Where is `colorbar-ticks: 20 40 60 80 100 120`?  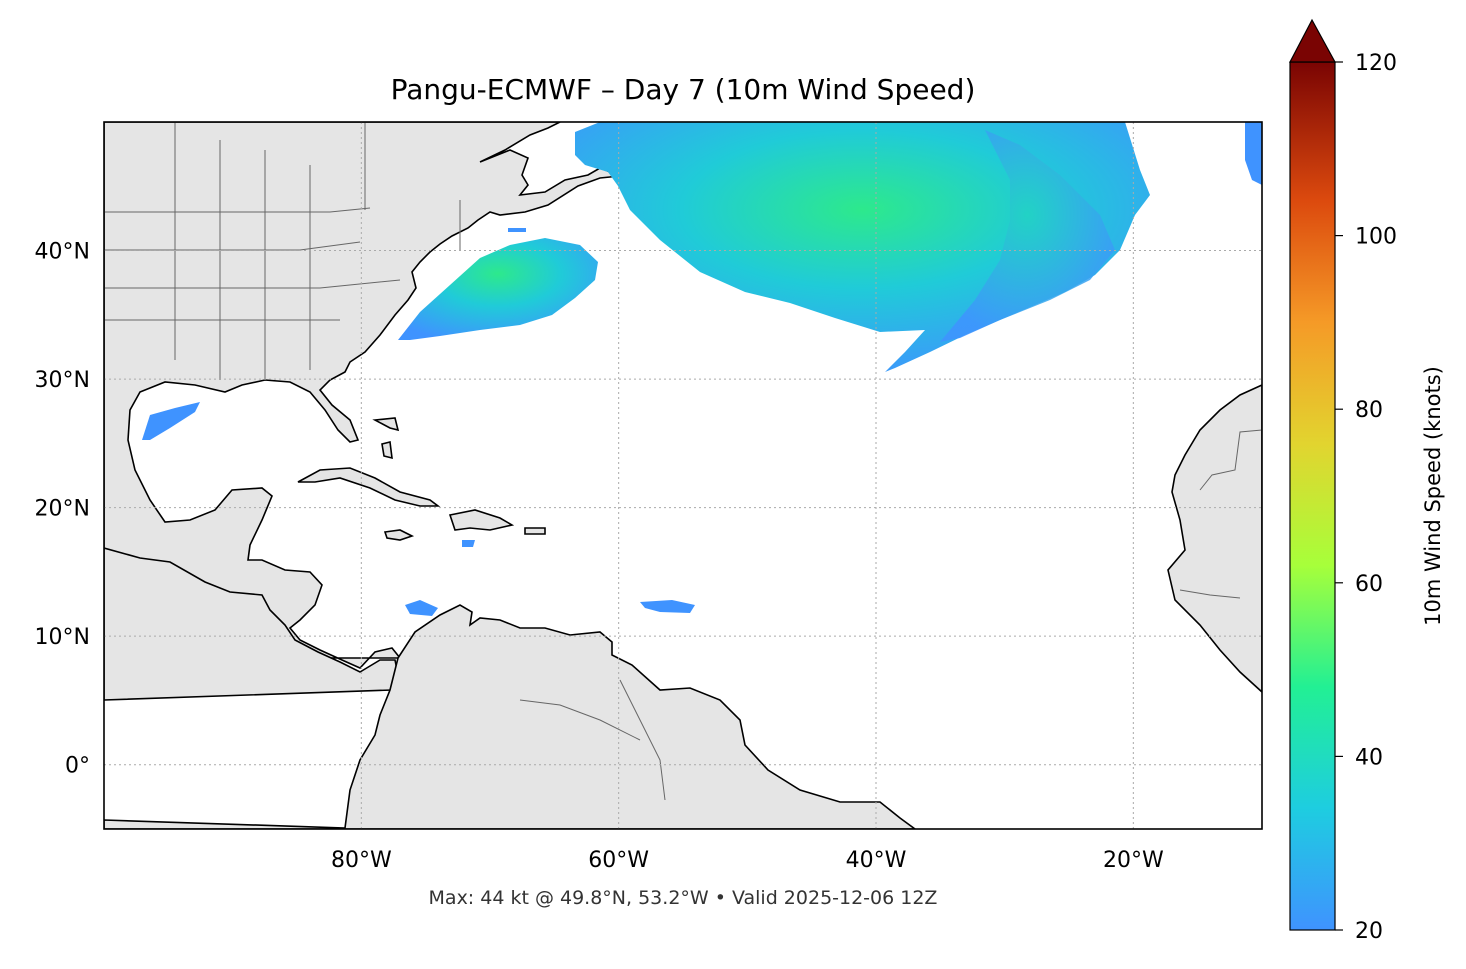 colorbar-ticks: 20 40 60 80 100 120 is located at coordinates (1366, 497).